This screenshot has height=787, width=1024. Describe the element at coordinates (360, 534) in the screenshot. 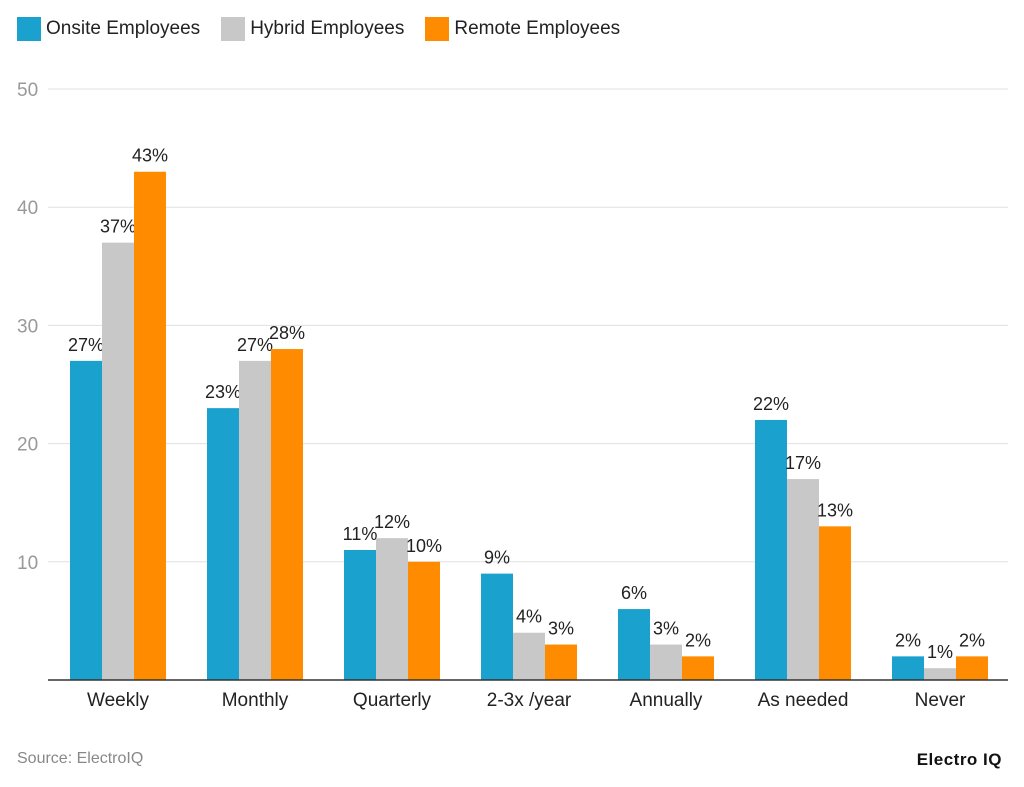

I see `data-label: 11%` at that location.